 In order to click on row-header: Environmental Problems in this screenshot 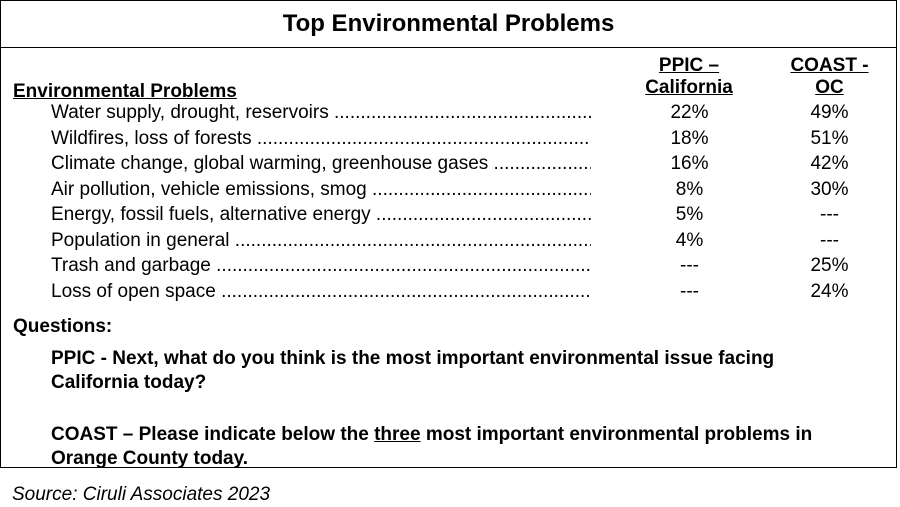, I will do `click(125, 91)`.